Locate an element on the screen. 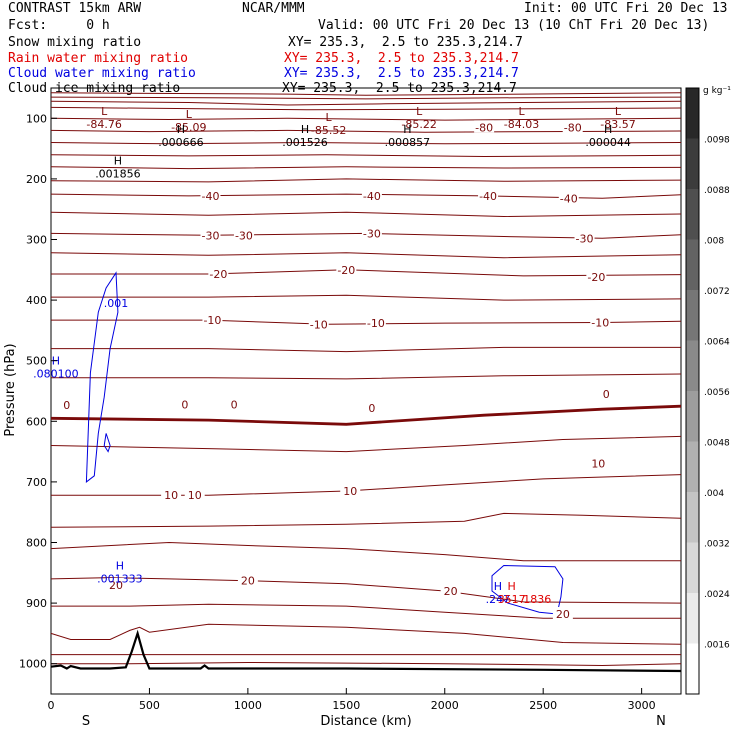 The image size is (740, 740). extremum-value: .080100 is located at coordinates (56, 374).